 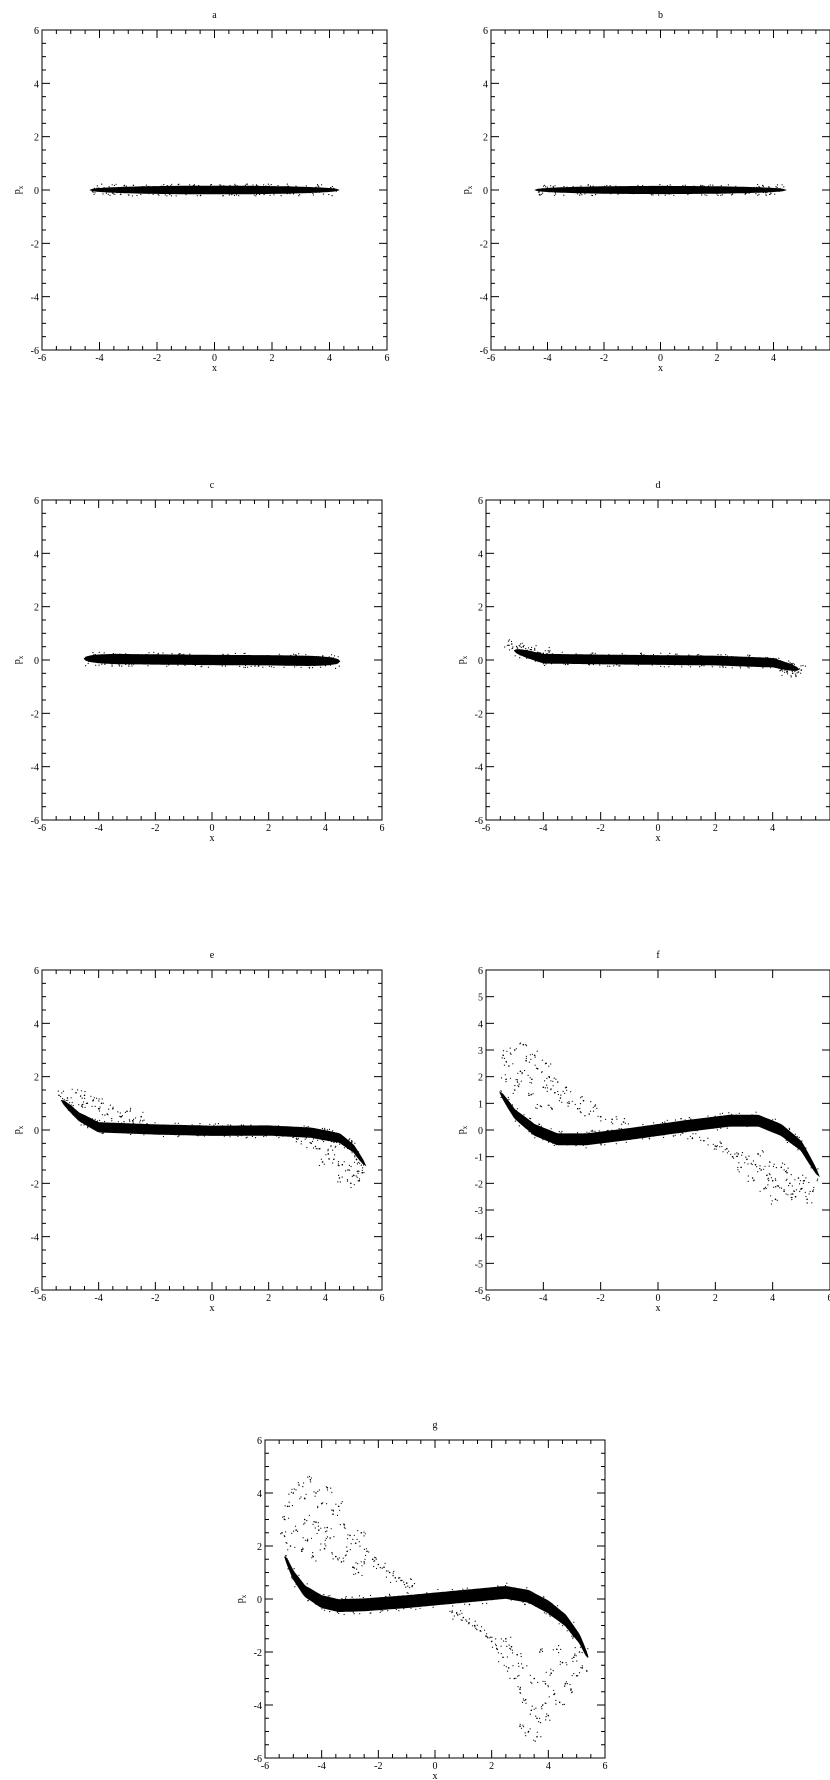 What do you see at coordinates (660, 15) in the screenshot?
I see `panel-title: b` at bounding box center [660, 15].